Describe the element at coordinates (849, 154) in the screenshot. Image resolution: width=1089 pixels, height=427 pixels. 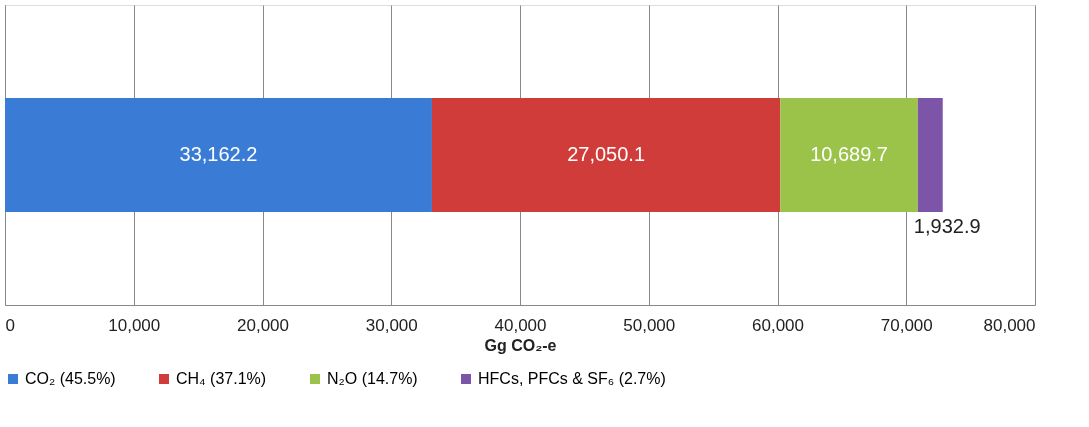
I see `data-label: 10,689.7` at that location.